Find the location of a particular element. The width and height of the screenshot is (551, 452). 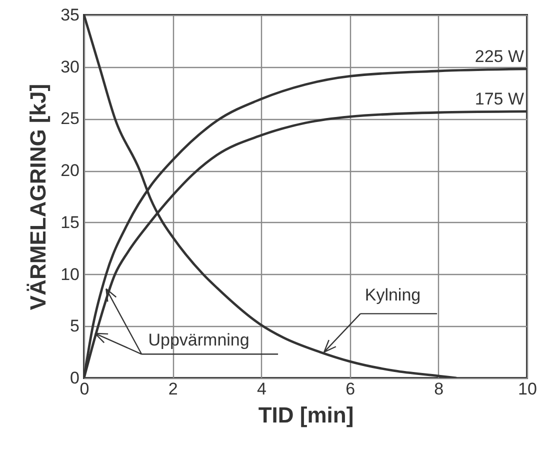

annotation: Kylning is located at coordinates (392, 294).